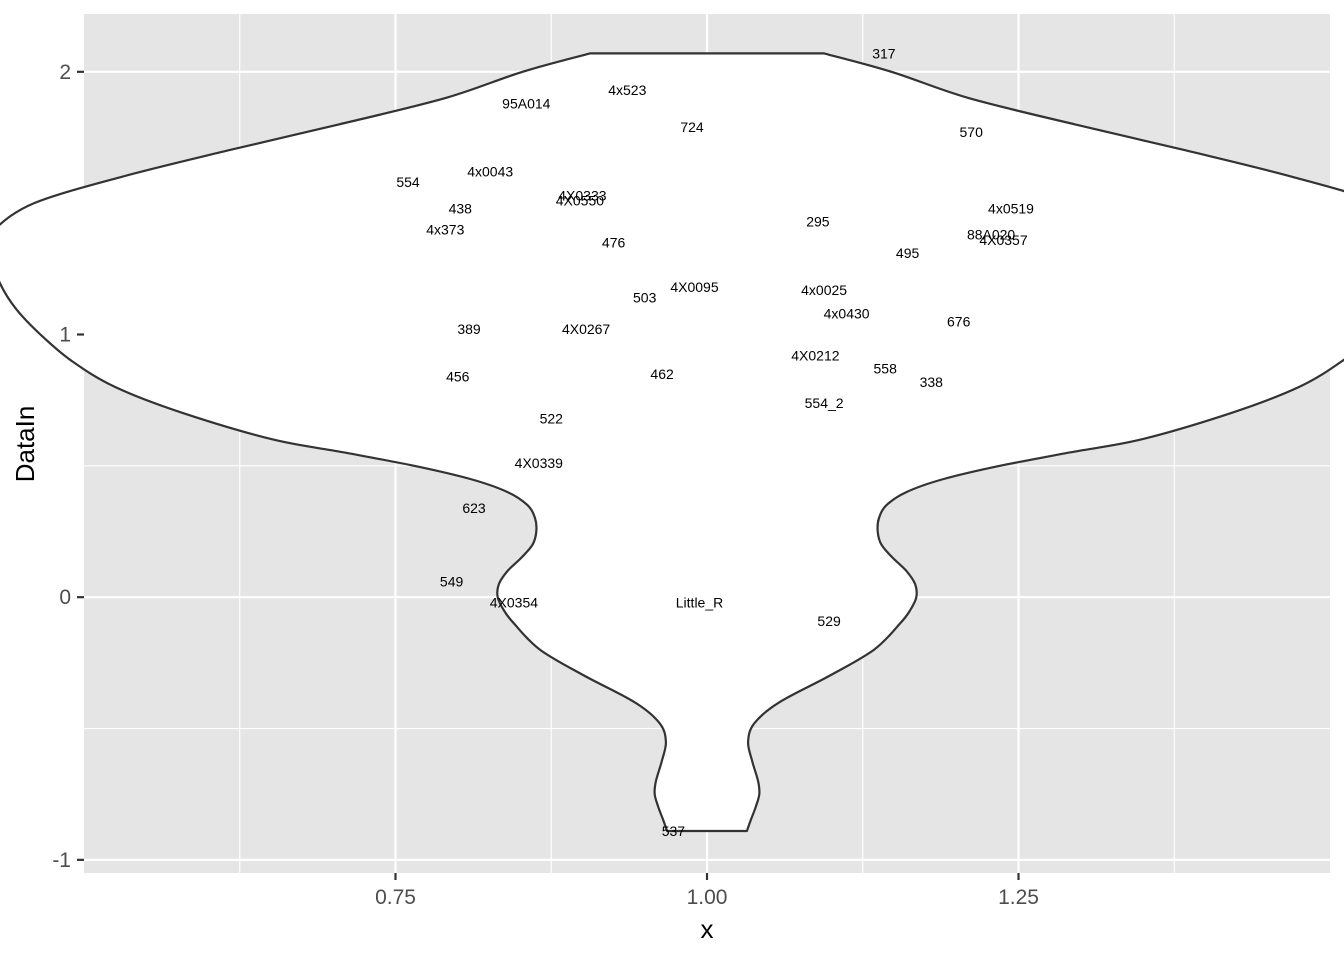 The height and width of the screenshot is (960, 1344). Describe the element at coordinates (458, 377) in the screenshot. I see `point-label: 456` at that location.